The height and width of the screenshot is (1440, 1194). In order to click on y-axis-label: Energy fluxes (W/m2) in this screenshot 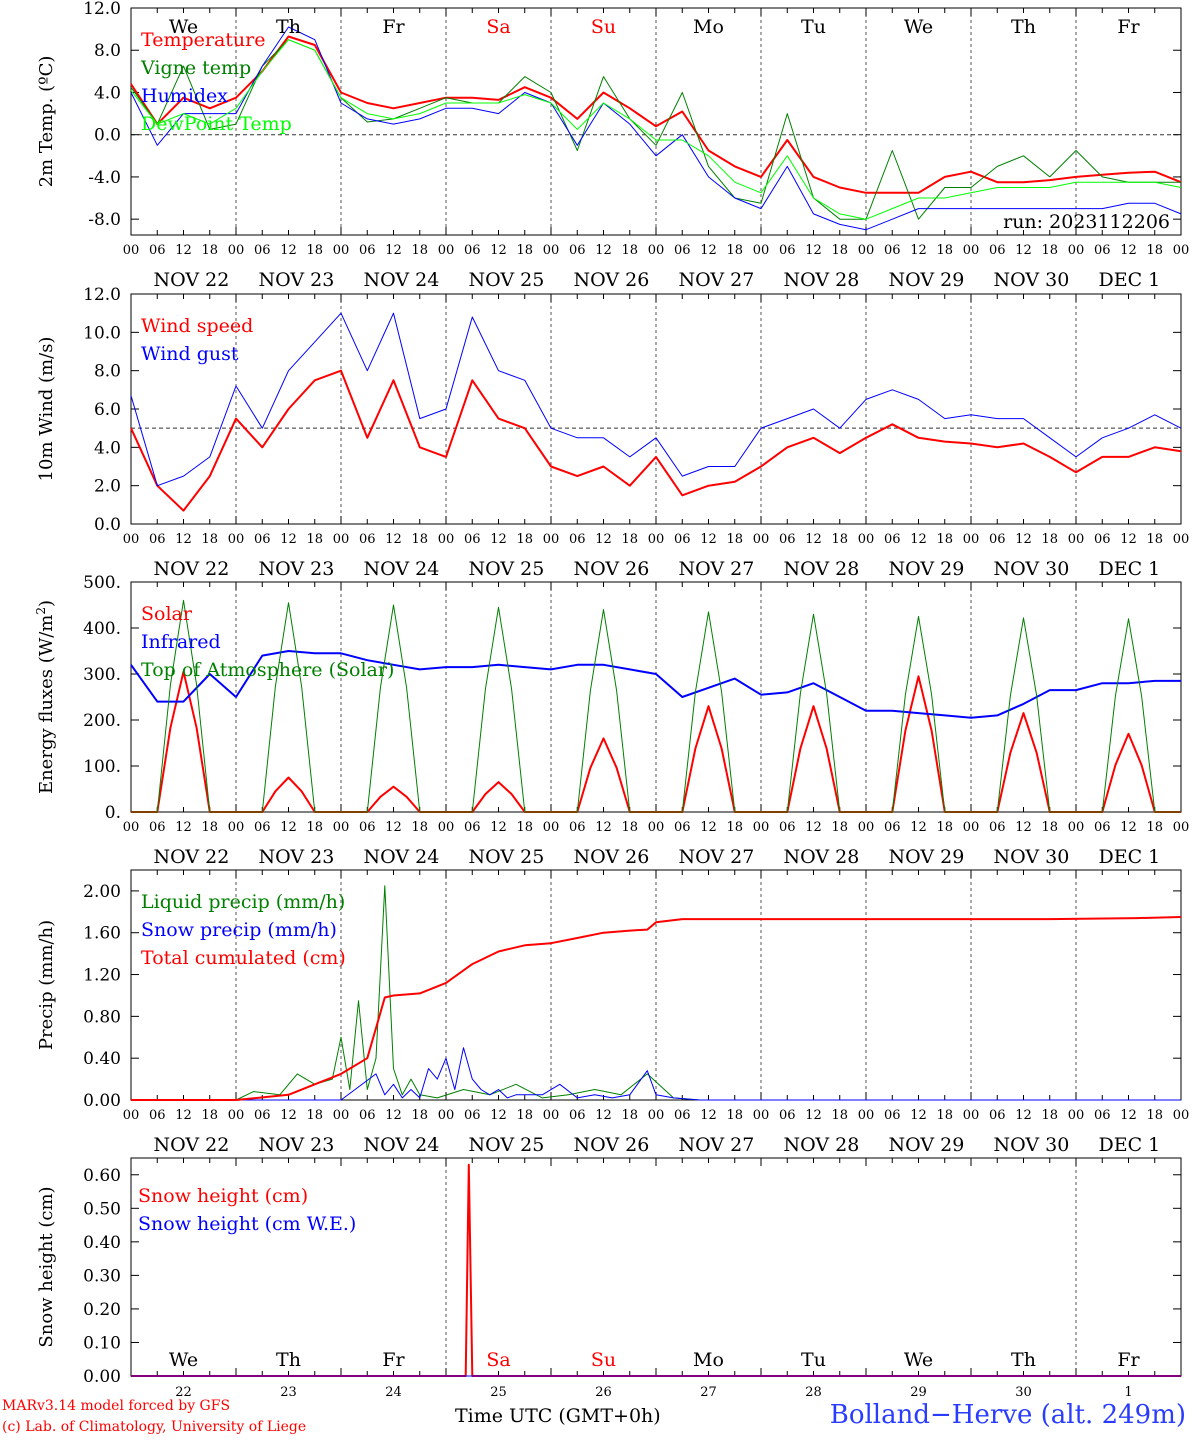, I will do `click(45, 697)`.